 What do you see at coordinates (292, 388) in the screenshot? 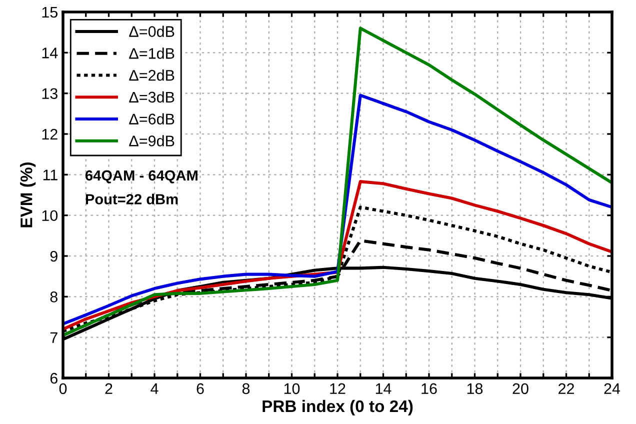
I see `x-tick-label: 10` at bounding box center [292, 388].